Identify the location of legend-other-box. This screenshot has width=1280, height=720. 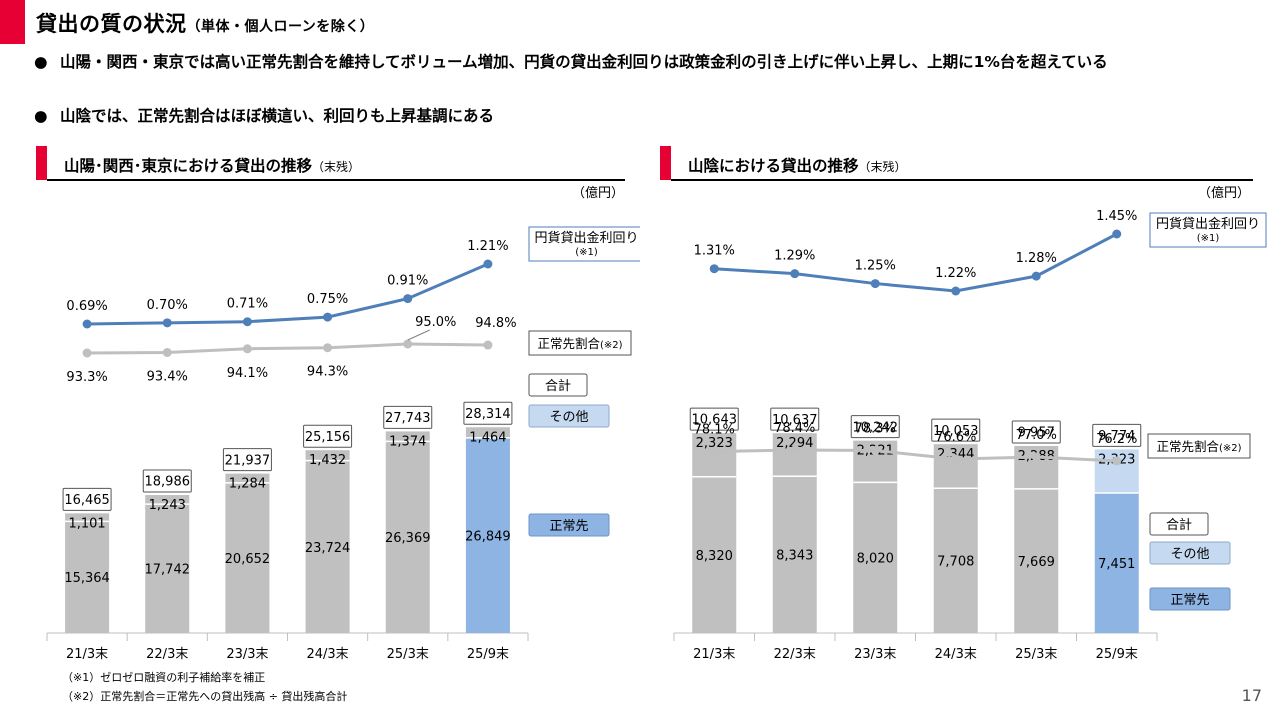
(569, 416).